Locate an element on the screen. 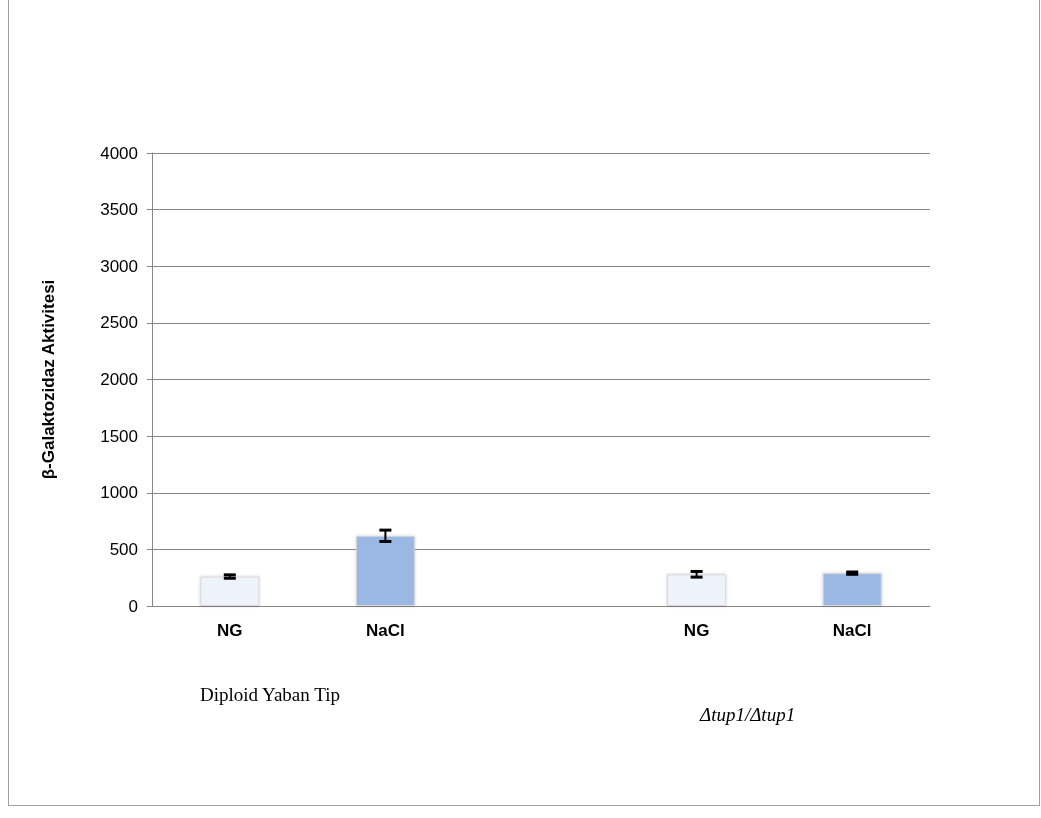 The image size is (1041, 818). y-tick-label: 3000 is located at coordinates (119, 266).